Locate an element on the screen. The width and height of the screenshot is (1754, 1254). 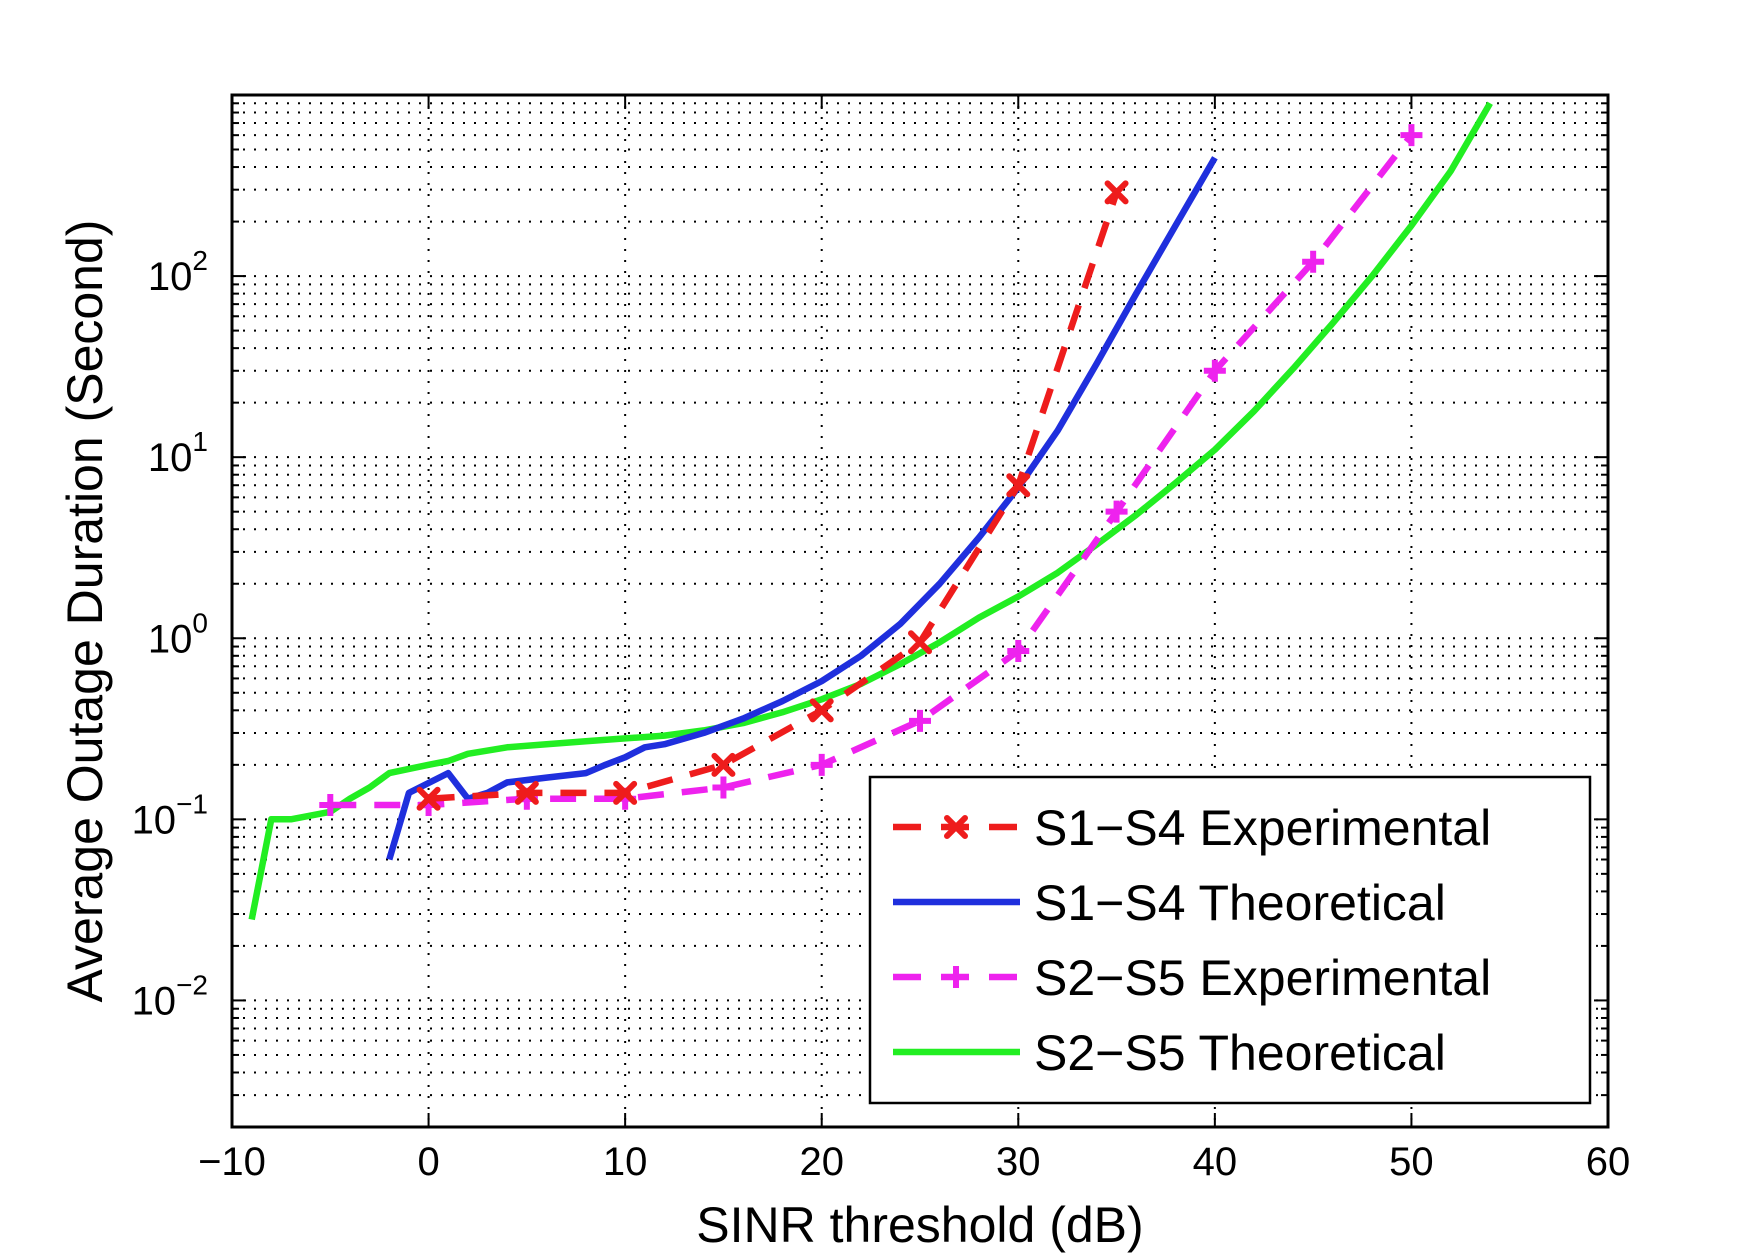
y-axis-label: Average Outage Duration (Second) is located at coordinates (85, 611).